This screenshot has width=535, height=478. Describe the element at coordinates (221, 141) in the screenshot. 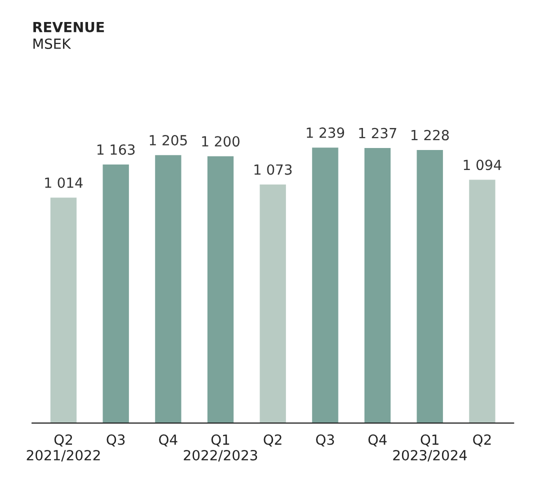

I see `data-label: 1 200` at that location.